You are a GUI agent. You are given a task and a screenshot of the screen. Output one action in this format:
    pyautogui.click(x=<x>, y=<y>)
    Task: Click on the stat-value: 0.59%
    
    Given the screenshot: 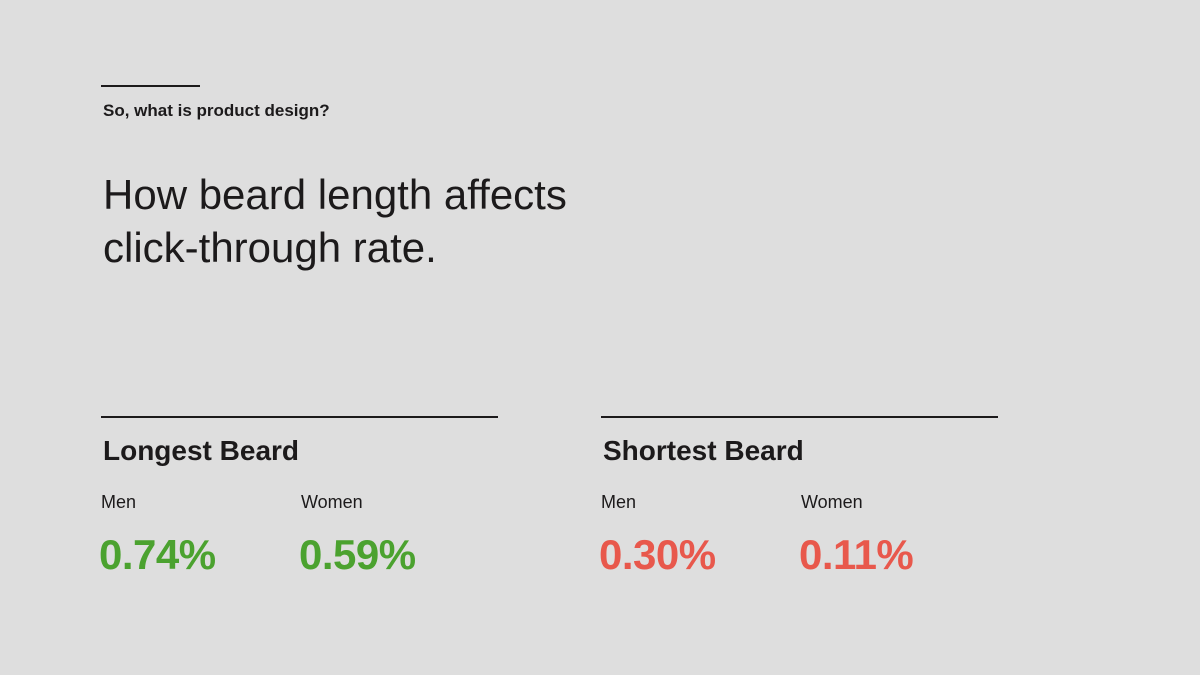 What is the action you would take?
    pyautogui.click(x=357, y=554)
    